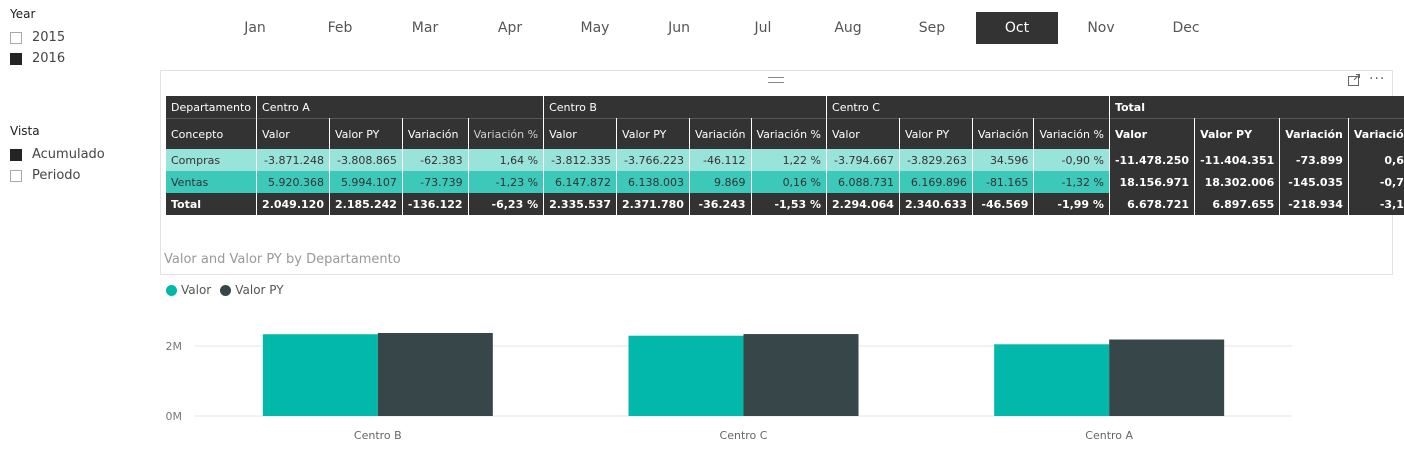  What do you see at coordinates (1101, 28) in the screenshot?
I see `month-nov: Nov` at bounding box center [1101, 28].